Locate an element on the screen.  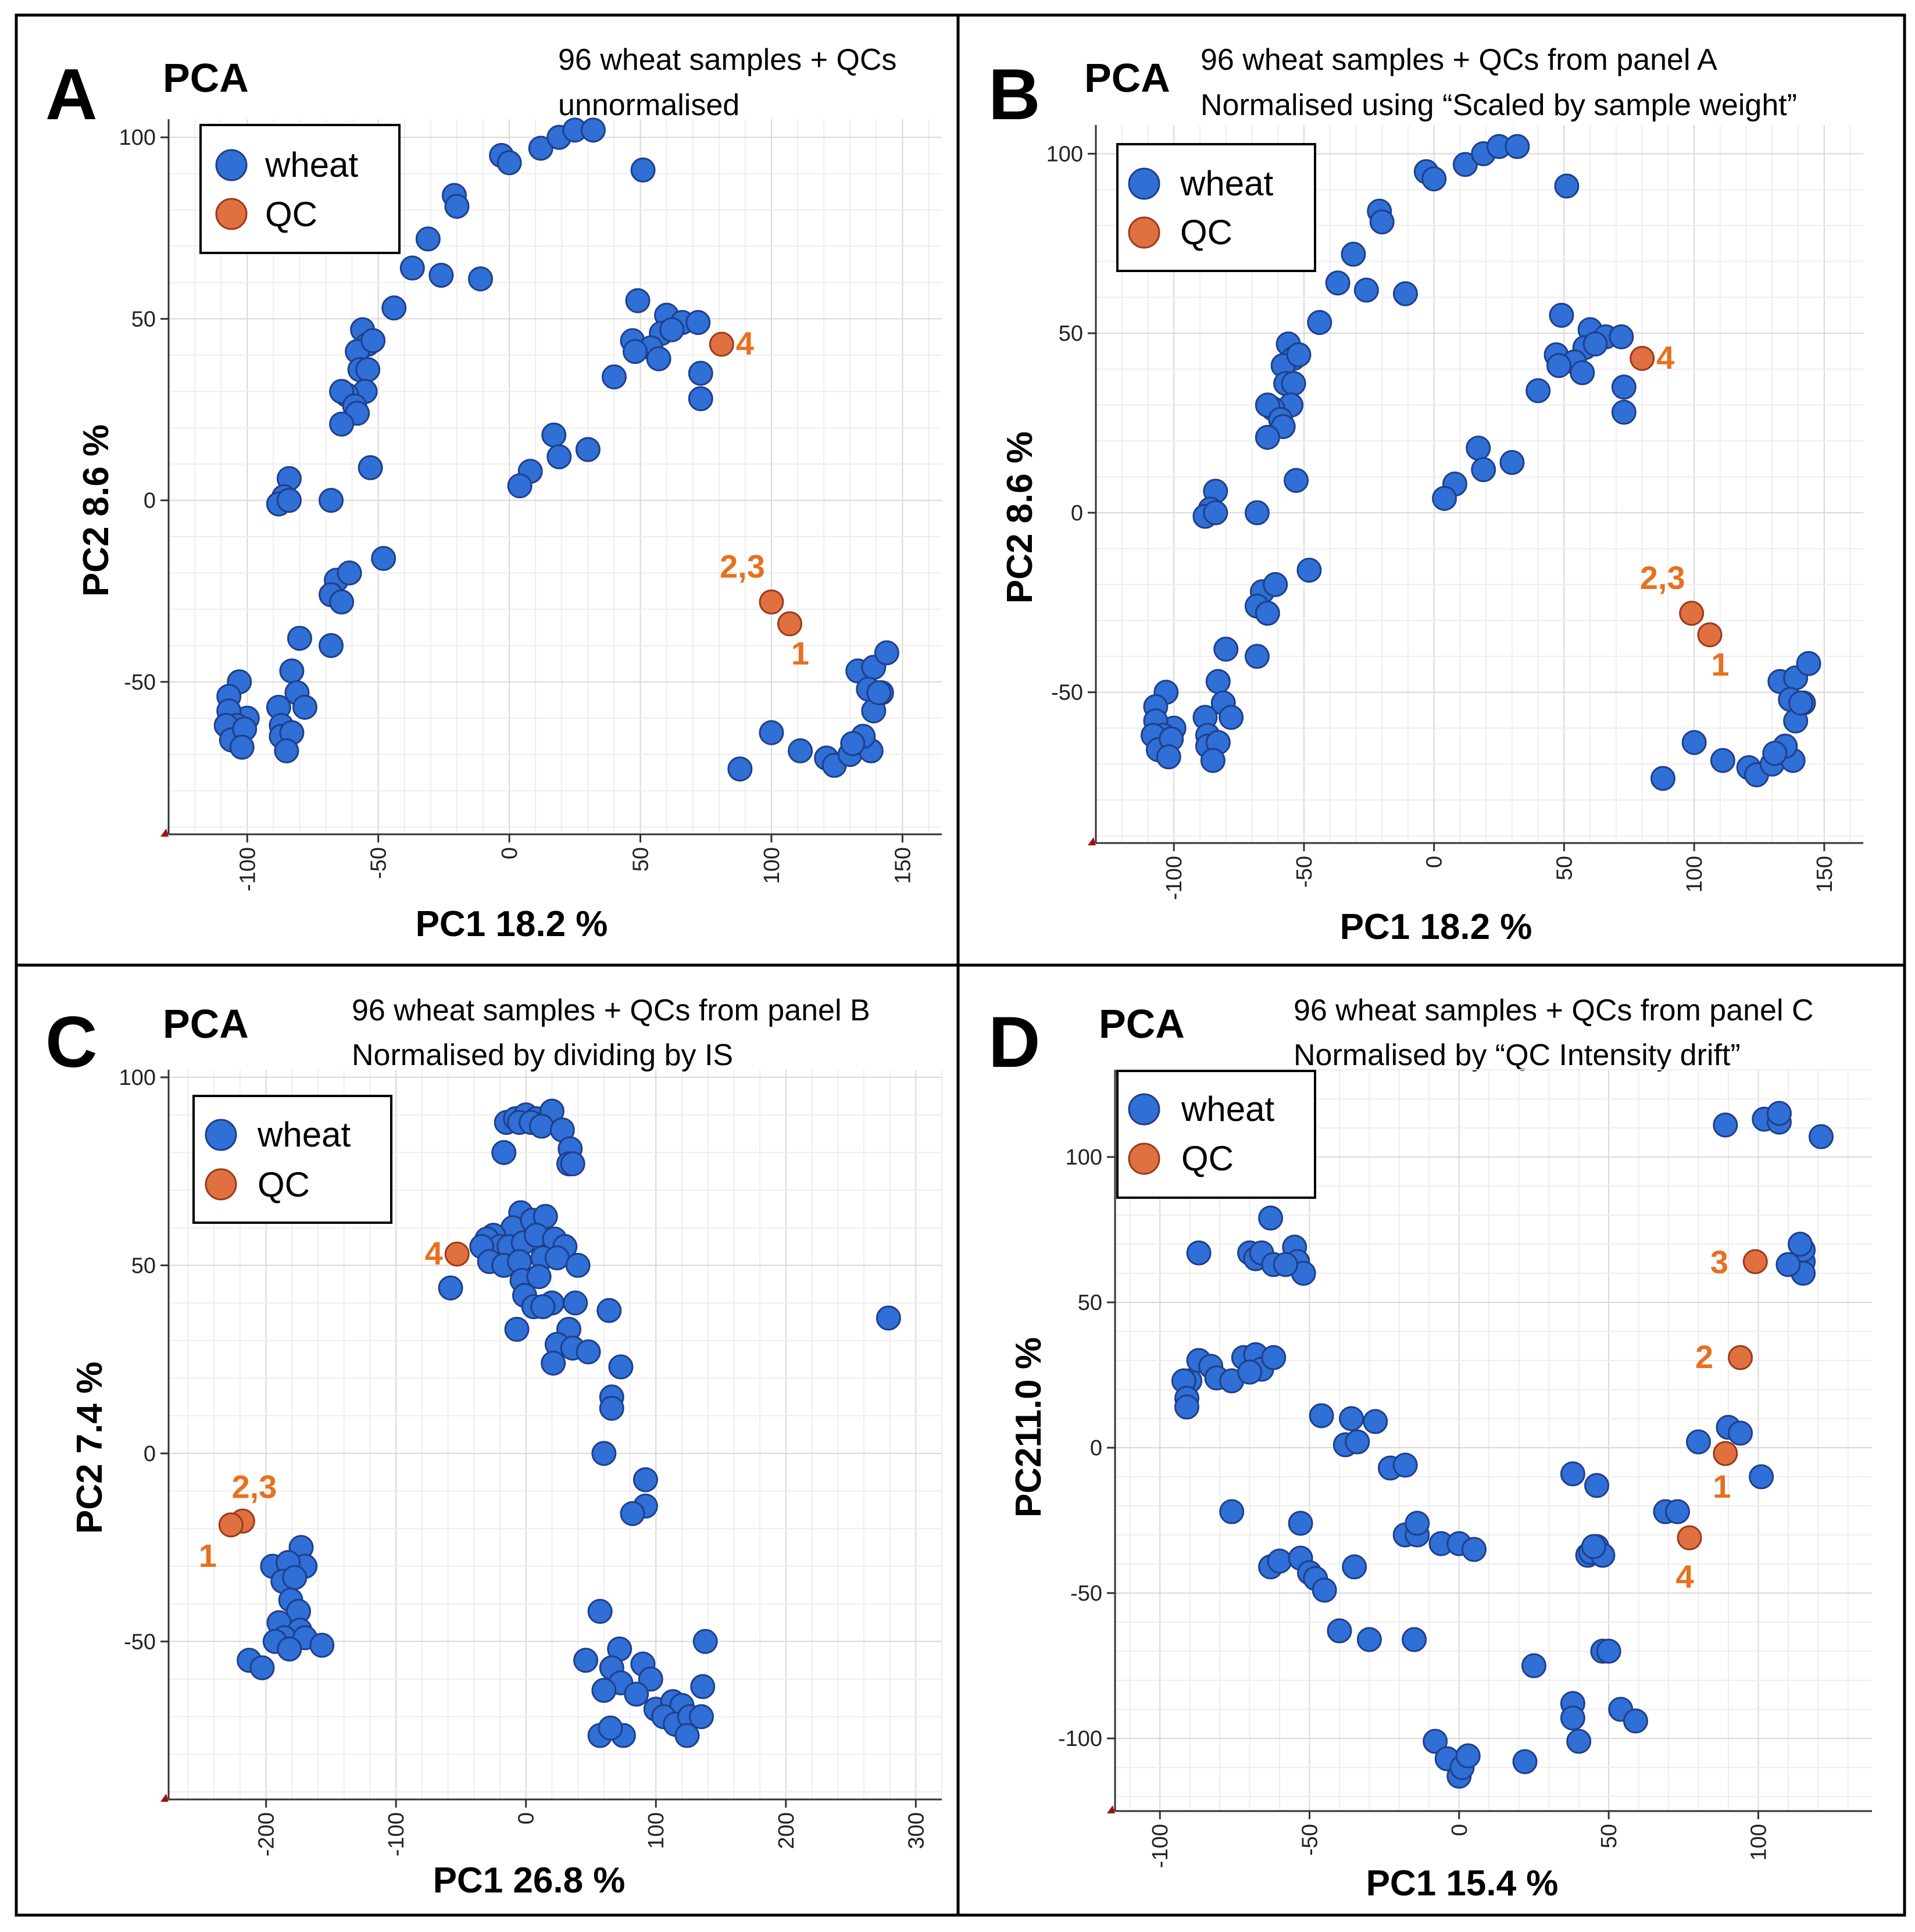
y-tick-label: -50 is located at coordinates (1086, 1593).